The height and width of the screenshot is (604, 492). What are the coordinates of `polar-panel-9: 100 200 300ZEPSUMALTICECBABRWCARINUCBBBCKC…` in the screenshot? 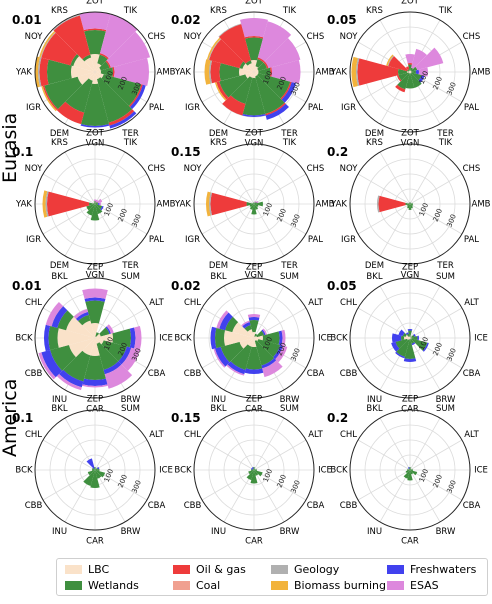 It's located at (407, 339).